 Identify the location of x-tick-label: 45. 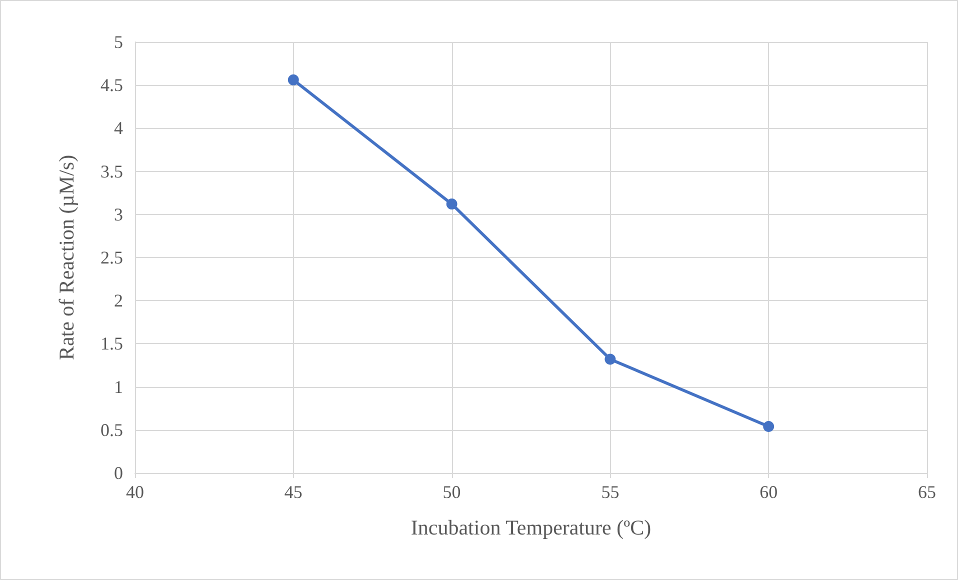
(293, 492).